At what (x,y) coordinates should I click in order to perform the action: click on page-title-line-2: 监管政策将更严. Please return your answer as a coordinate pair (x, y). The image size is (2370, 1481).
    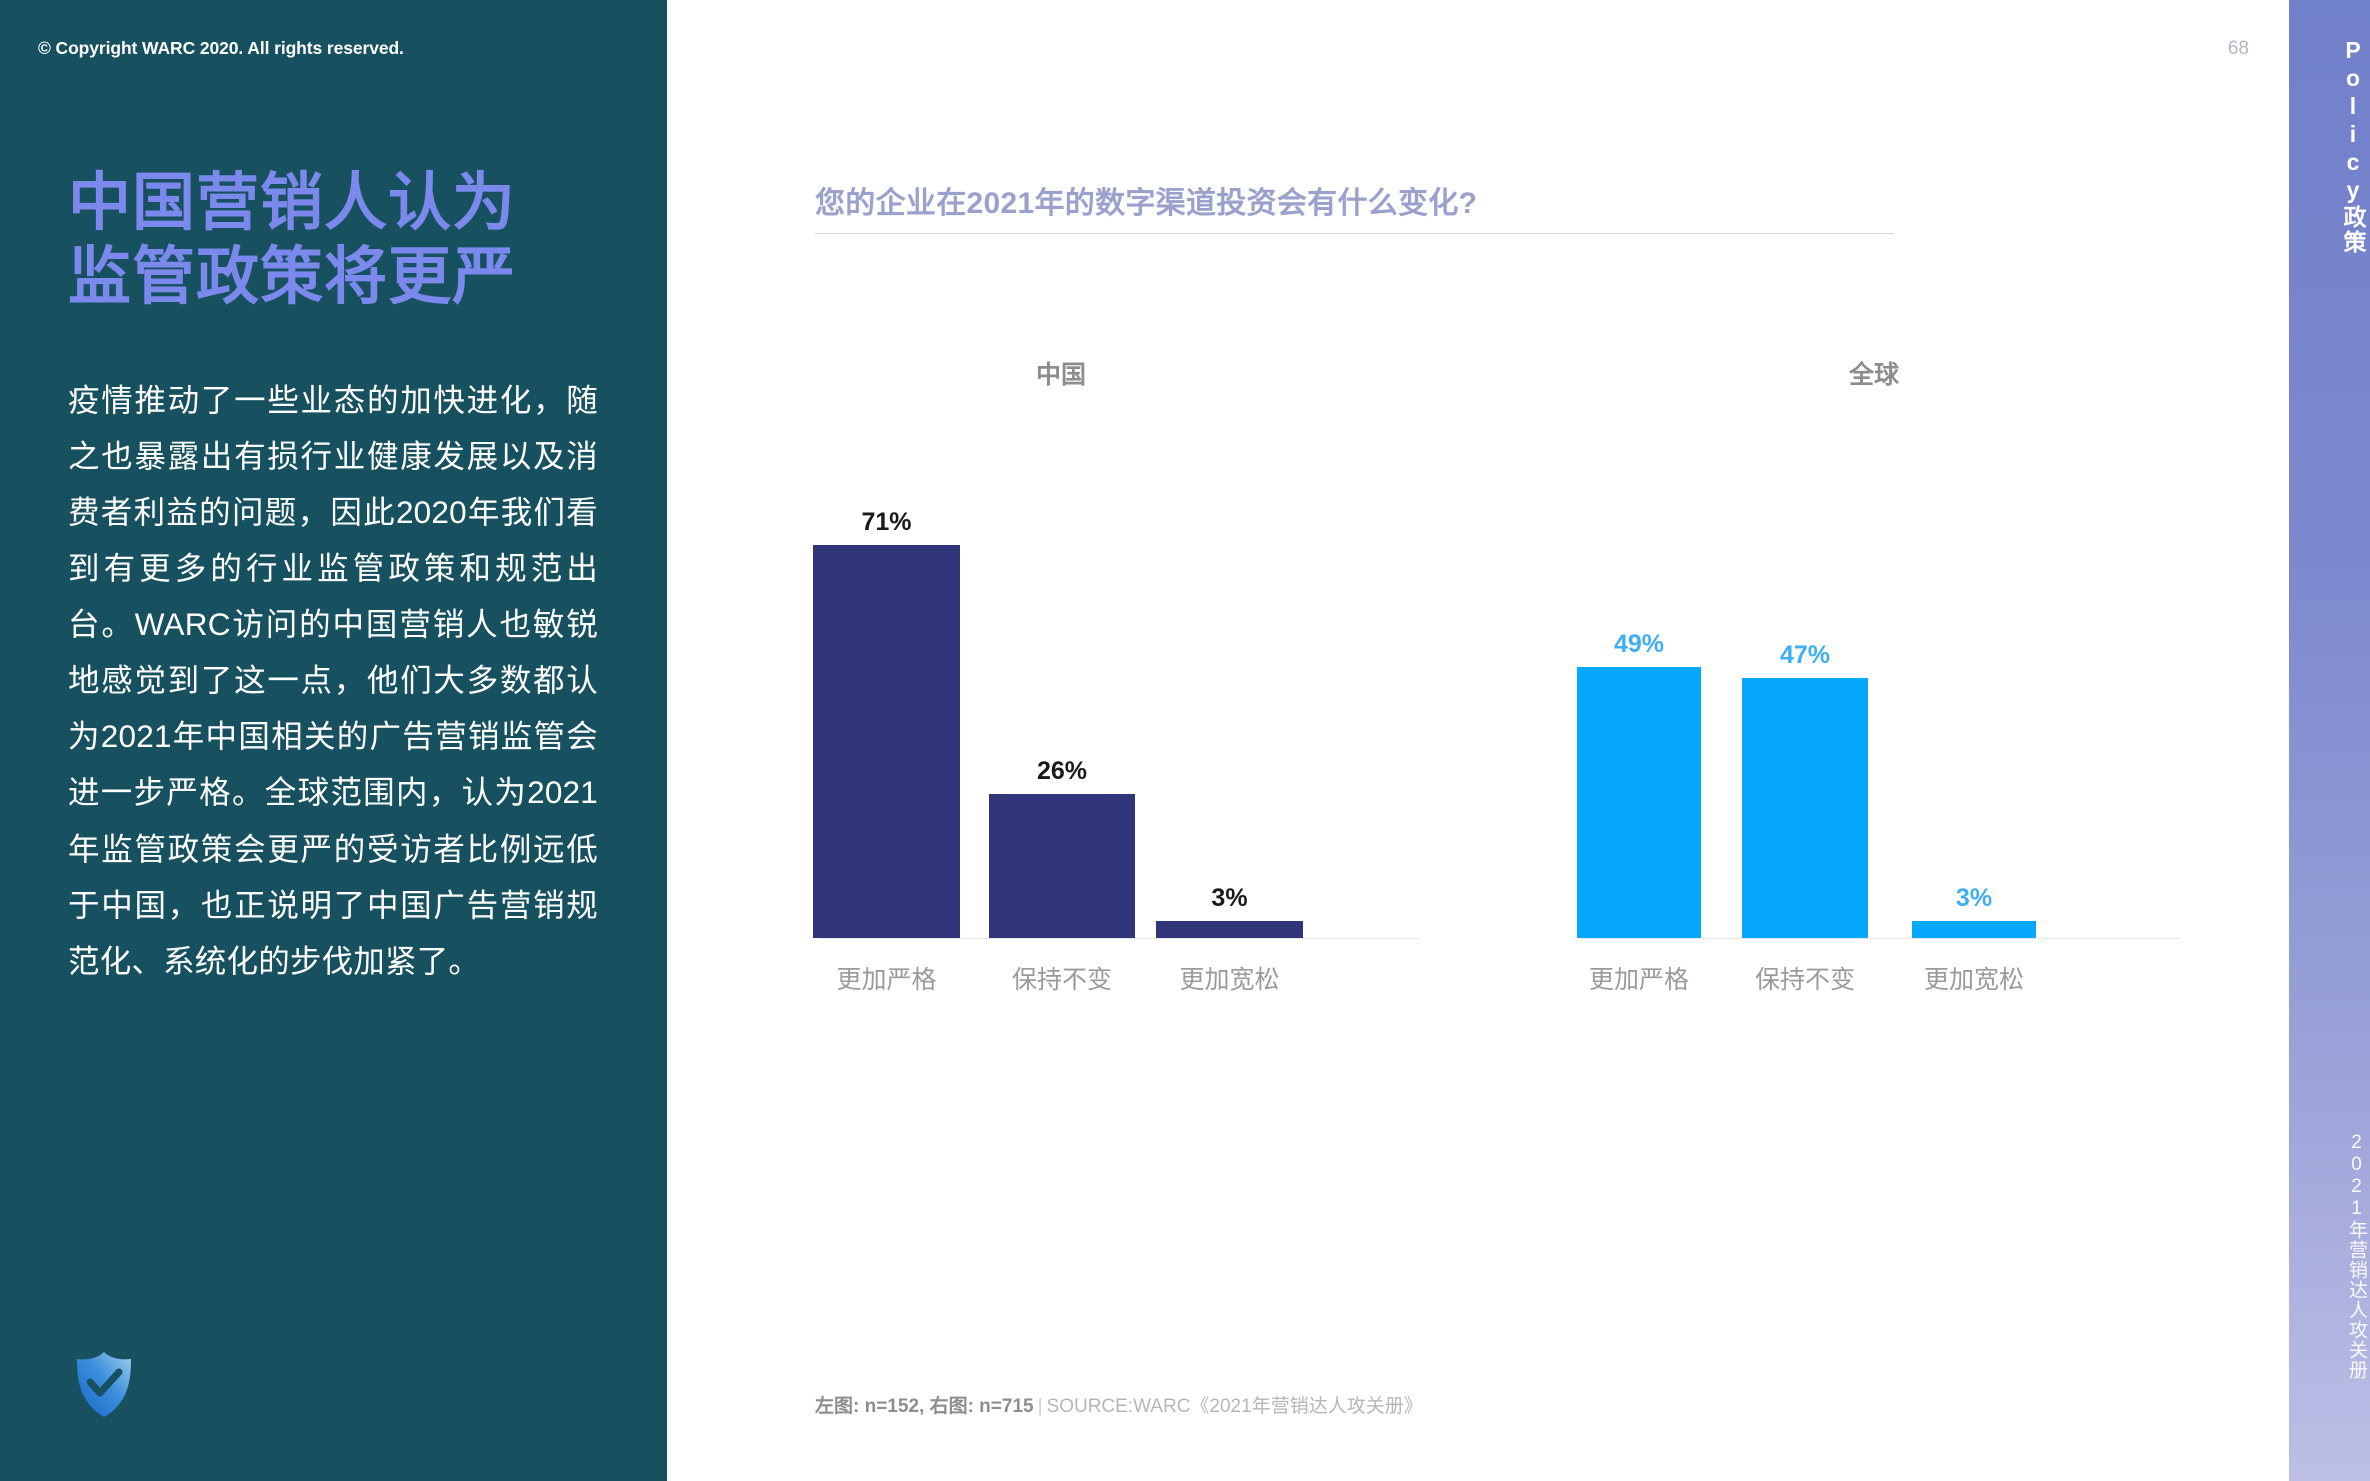
    Looking at the image, I should click on (292, 277).